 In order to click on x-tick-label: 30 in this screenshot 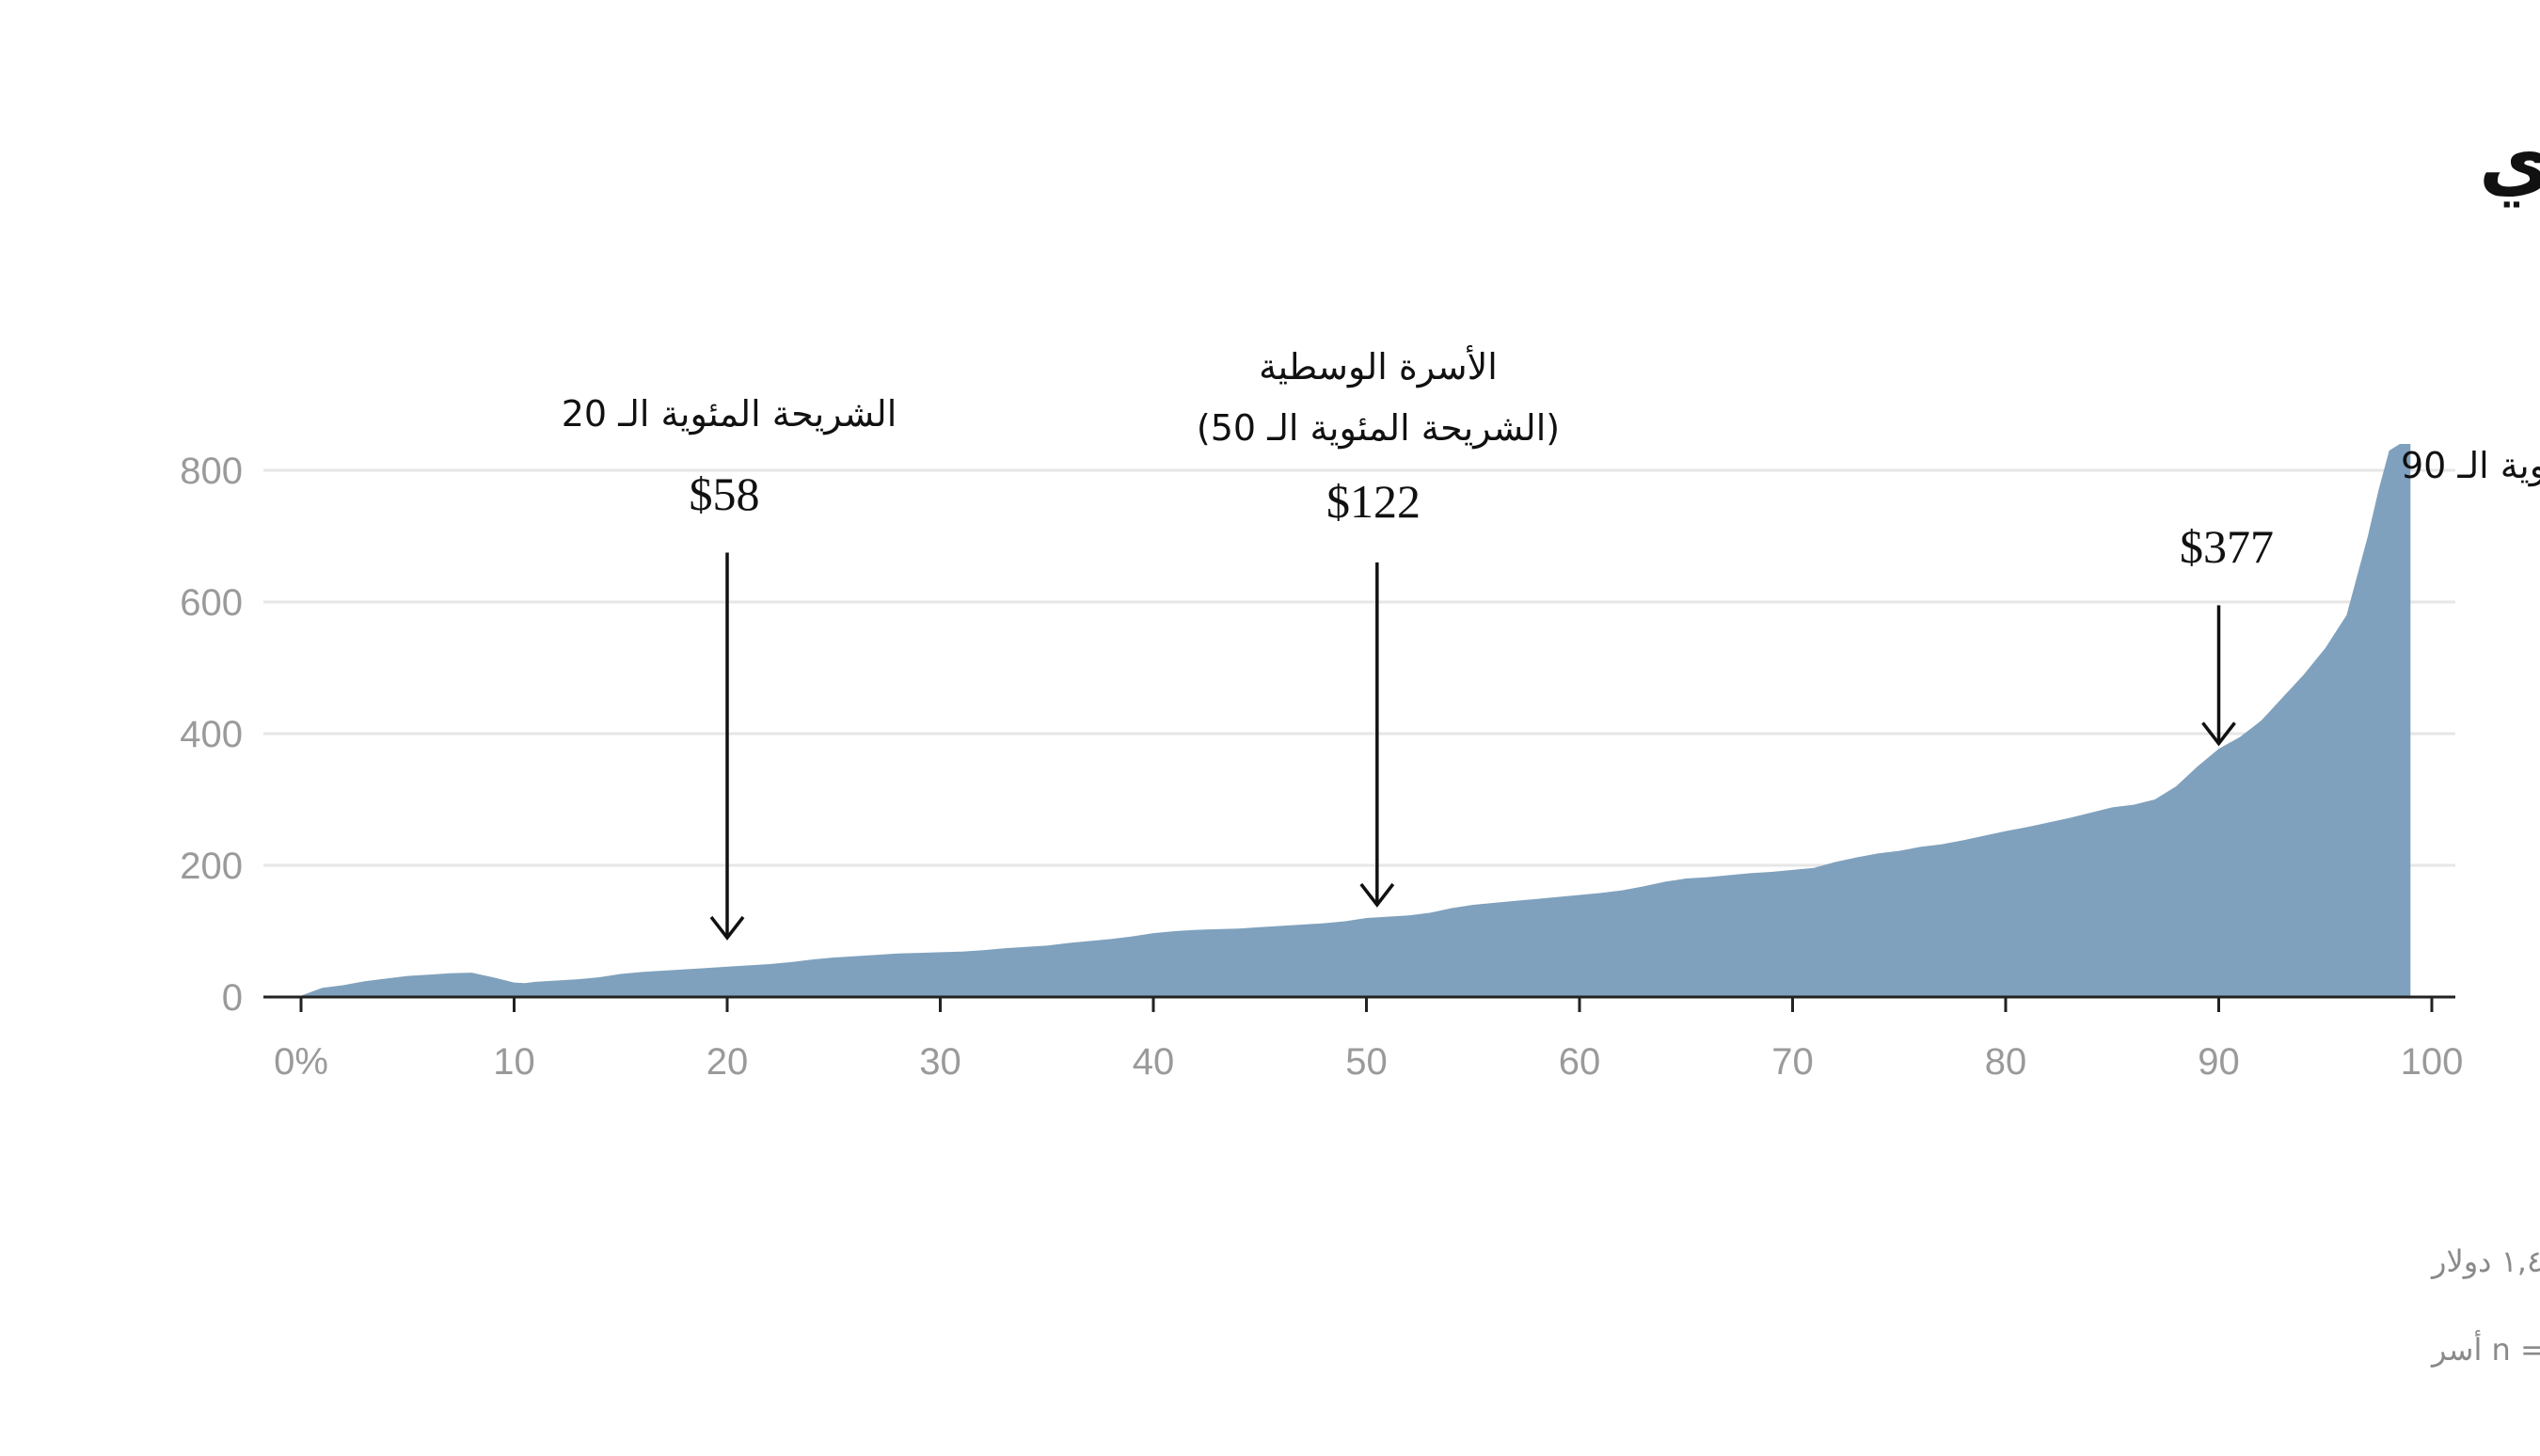, I will do `click(940, 1062)`.